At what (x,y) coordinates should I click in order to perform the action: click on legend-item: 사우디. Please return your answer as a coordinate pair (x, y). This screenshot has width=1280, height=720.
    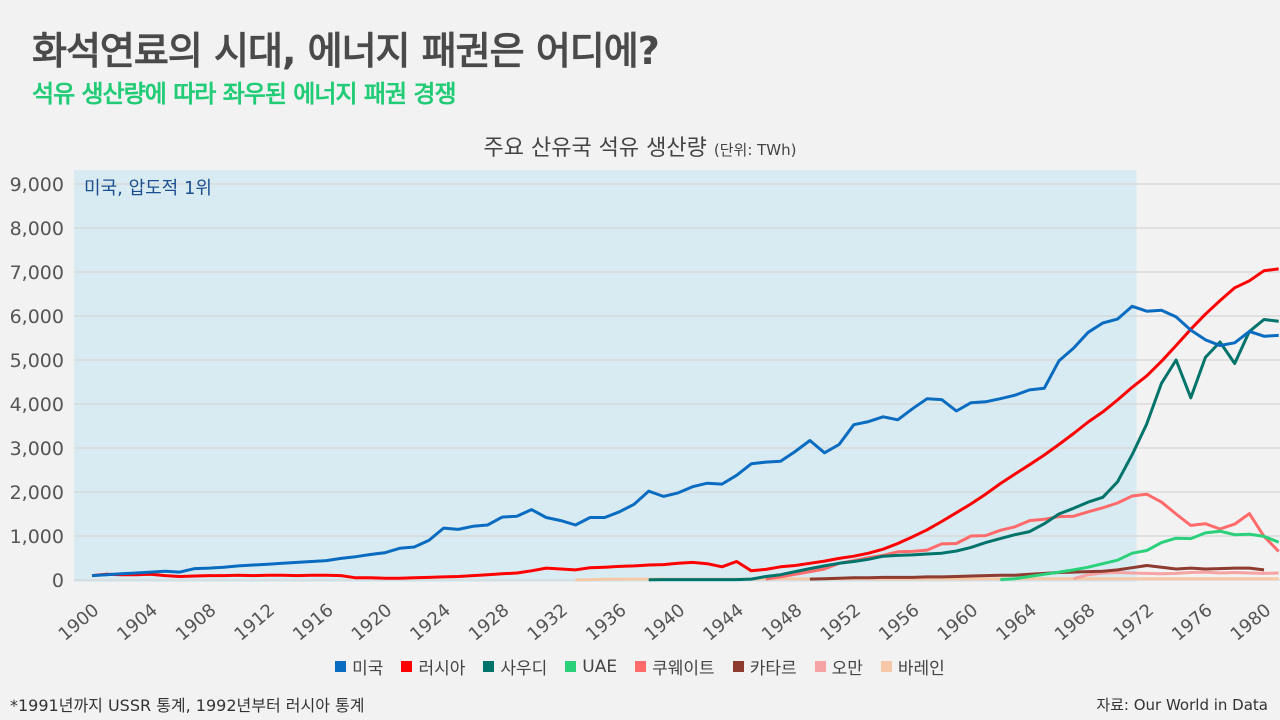
    Looking at the image, I should click on (515, 666).